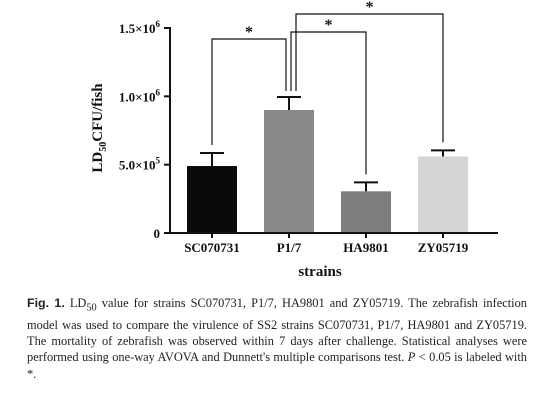  I want to click on bar-HA9801, so click(366, 212).